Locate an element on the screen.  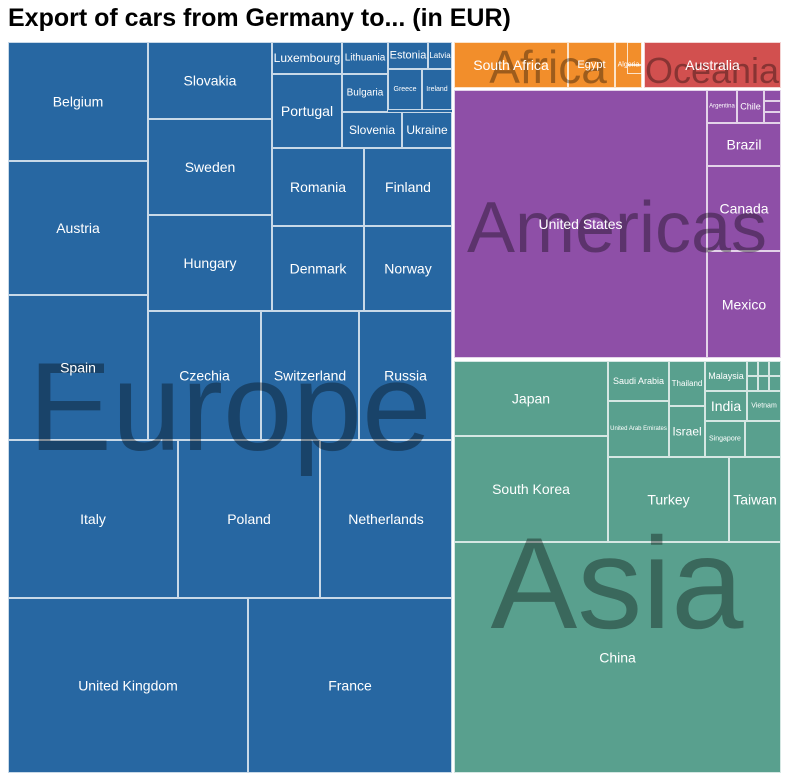
cell-italy is located at coordinates (93, 519).